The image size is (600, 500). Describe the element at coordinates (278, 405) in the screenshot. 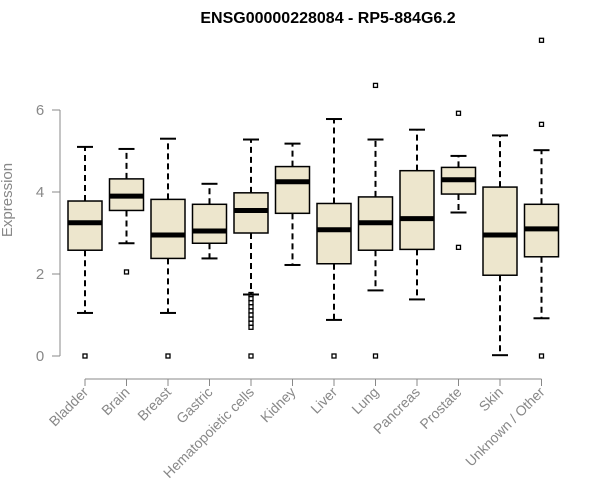

I see `x-tick-label: Kidney` at that location.